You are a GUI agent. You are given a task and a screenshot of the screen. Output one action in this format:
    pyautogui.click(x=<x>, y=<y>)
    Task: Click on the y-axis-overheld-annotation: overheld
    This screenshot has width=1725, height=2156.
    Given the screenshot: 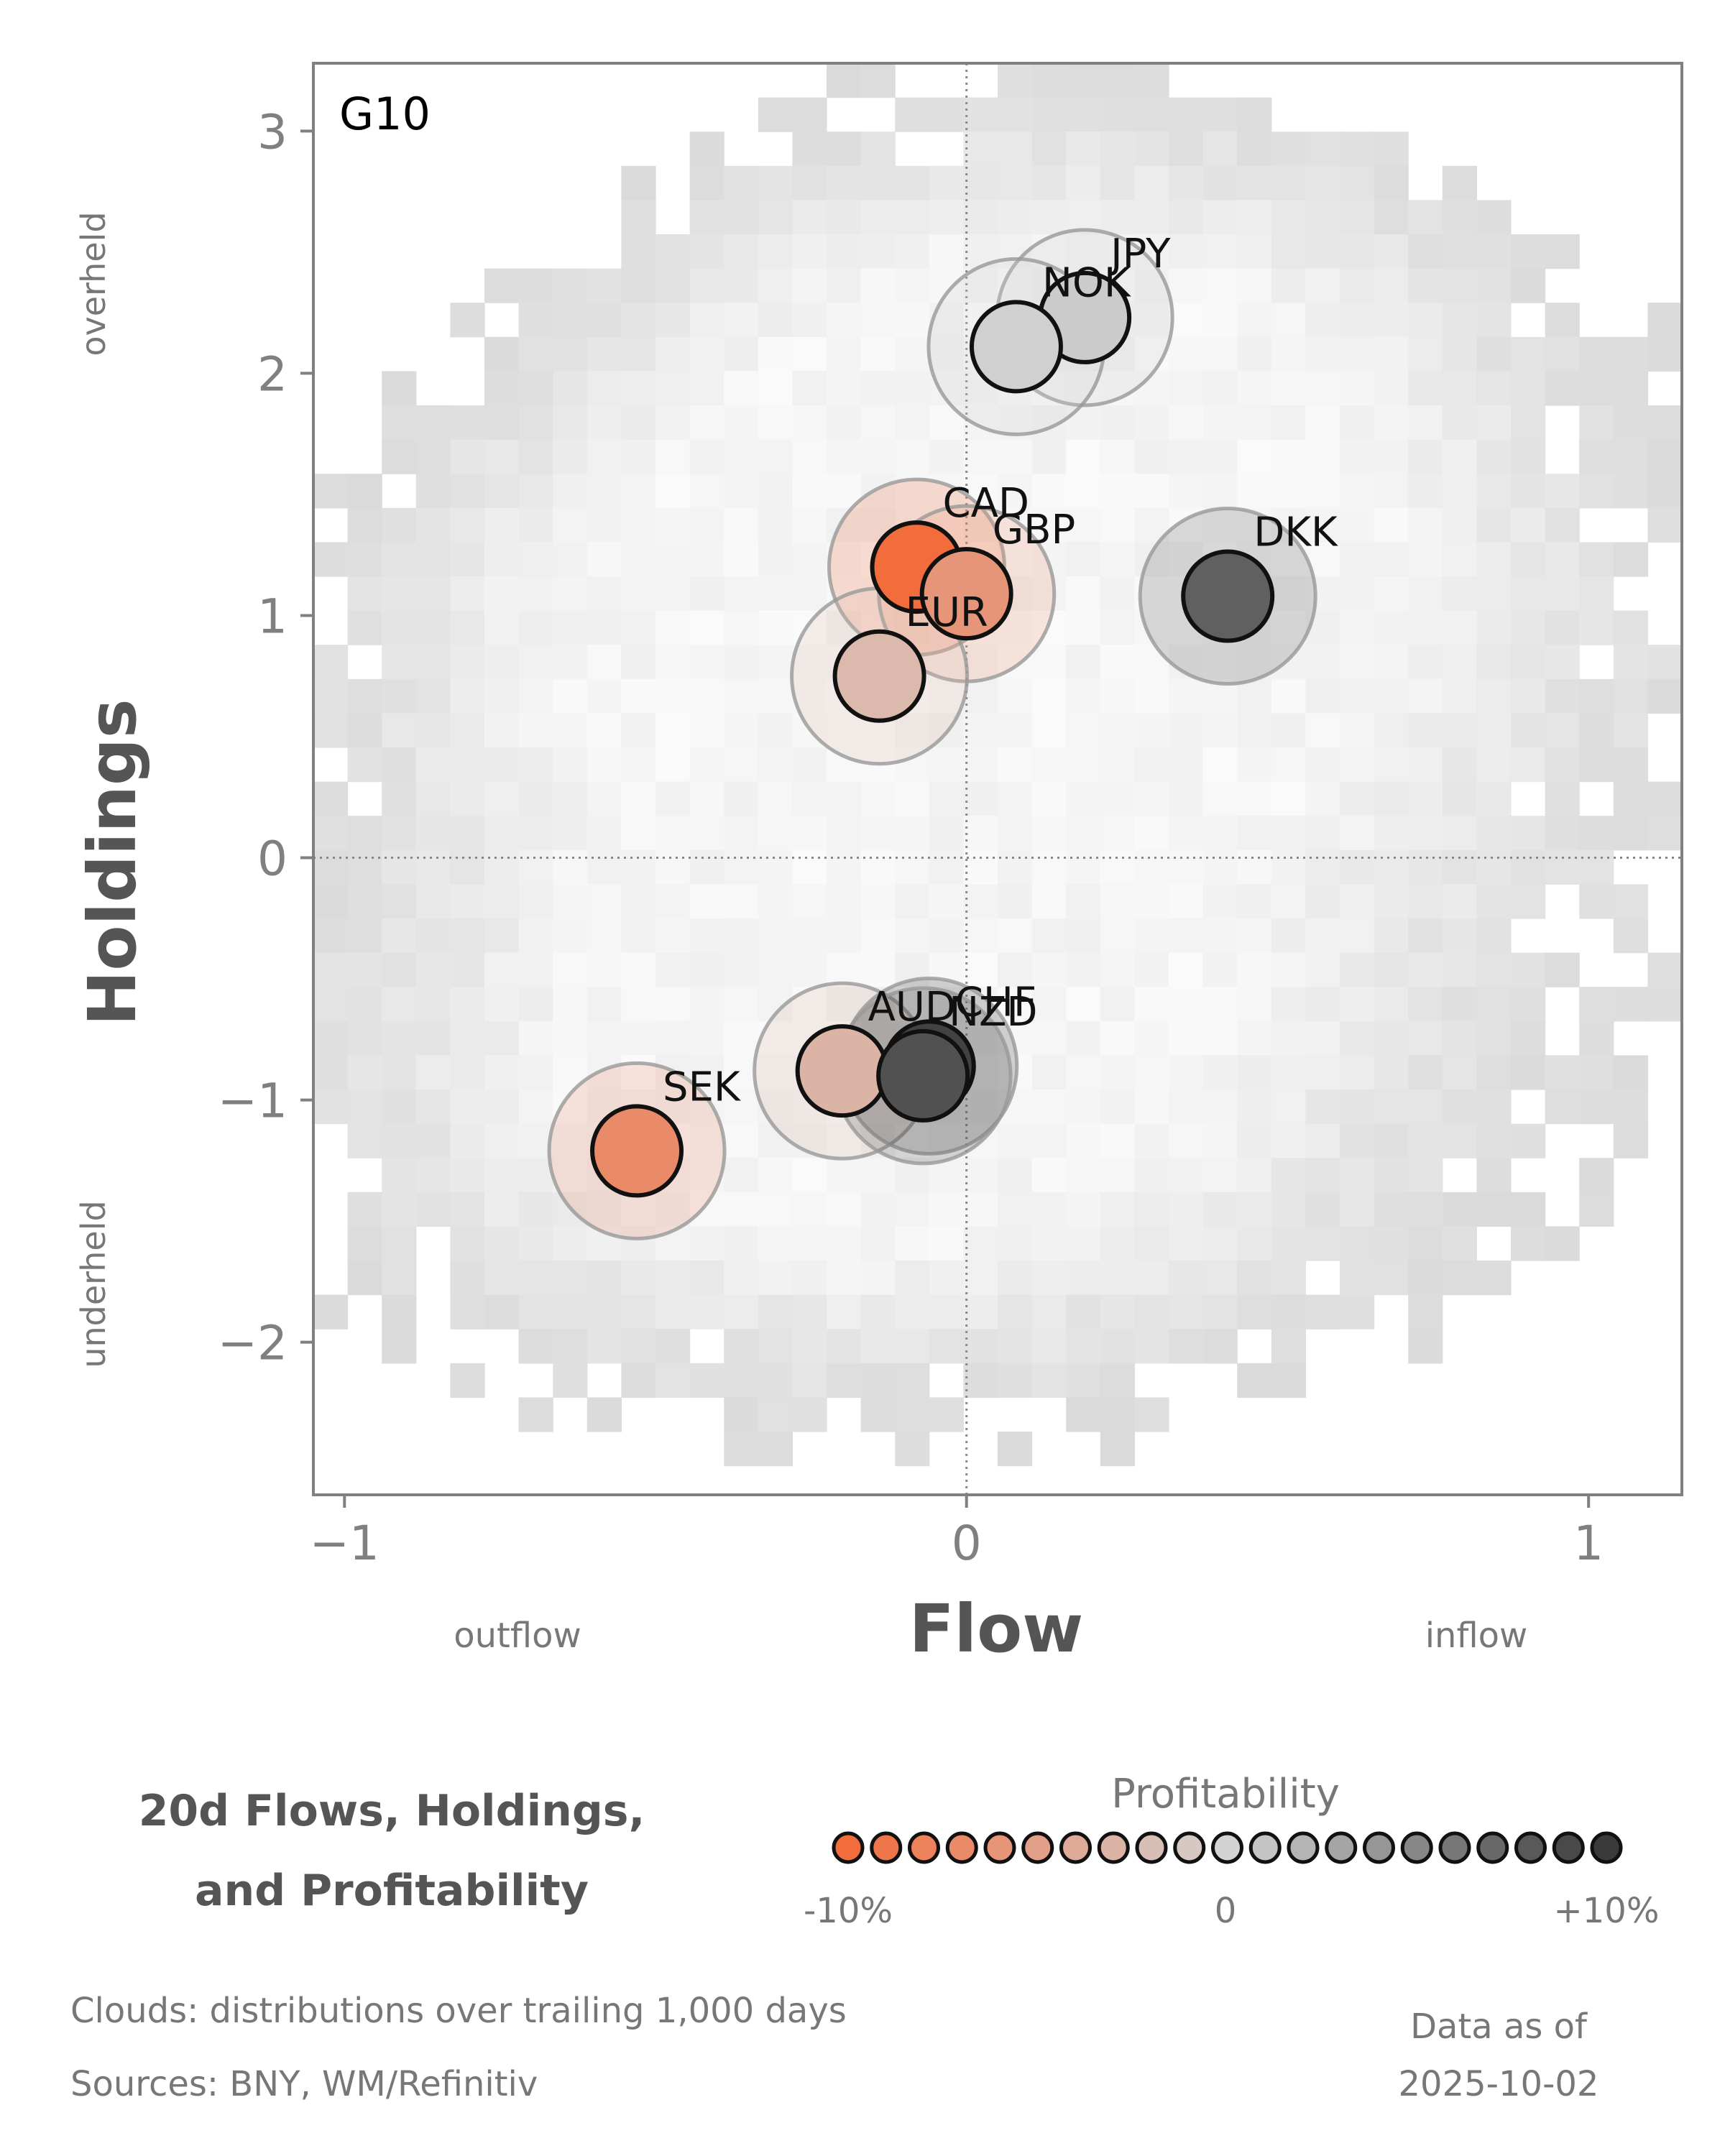 What is the action you would take?
    pyautogui.click(x=93, y=283)
    